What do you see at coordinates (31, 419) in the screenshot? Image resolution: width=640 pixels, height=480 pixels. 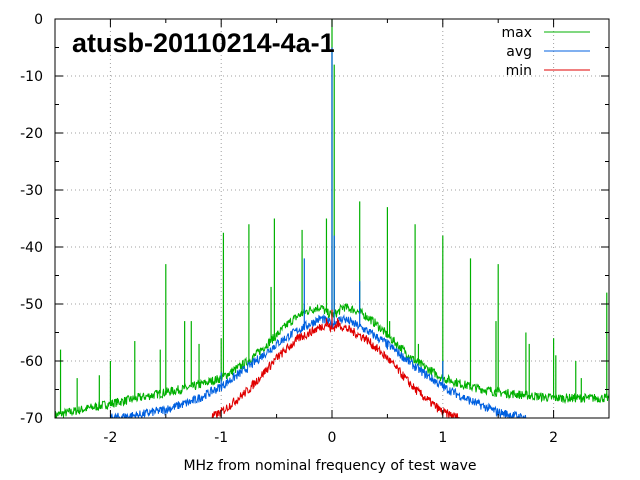 I see `y-tick-label: -70` at bounding box center [31, 419].